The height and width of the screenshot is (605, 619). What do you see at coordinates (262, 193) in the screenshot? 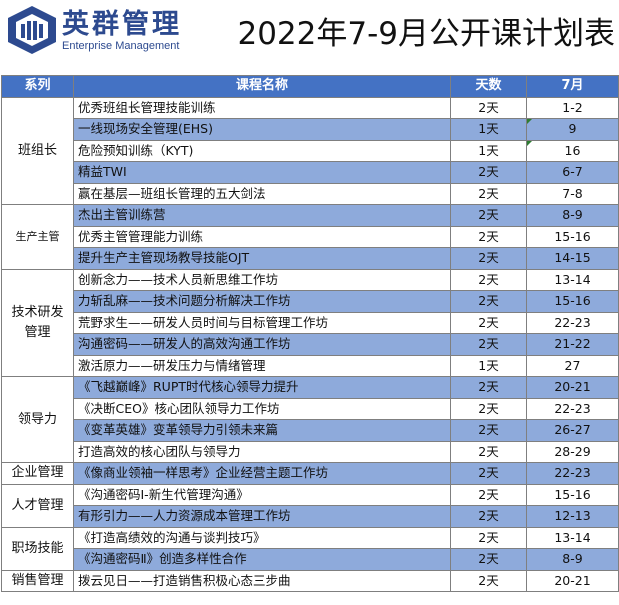
I see `course-name: 赢在基层—班组长管理的五大剑法` at bounding box center [262, 193].